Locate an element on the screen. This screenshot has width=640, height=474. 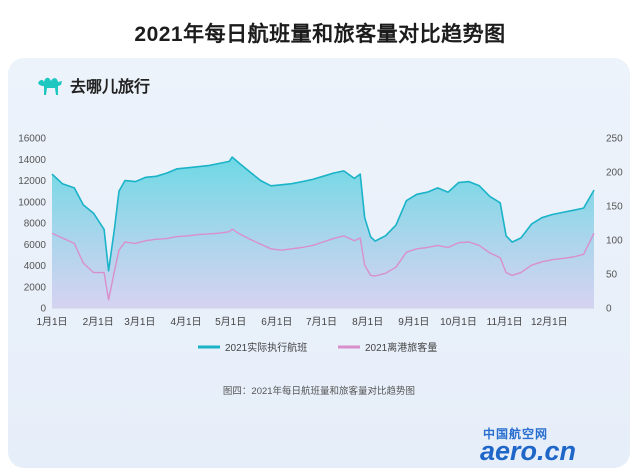
y-left-tick-label: 4000 is located at coordinates (35, 266).